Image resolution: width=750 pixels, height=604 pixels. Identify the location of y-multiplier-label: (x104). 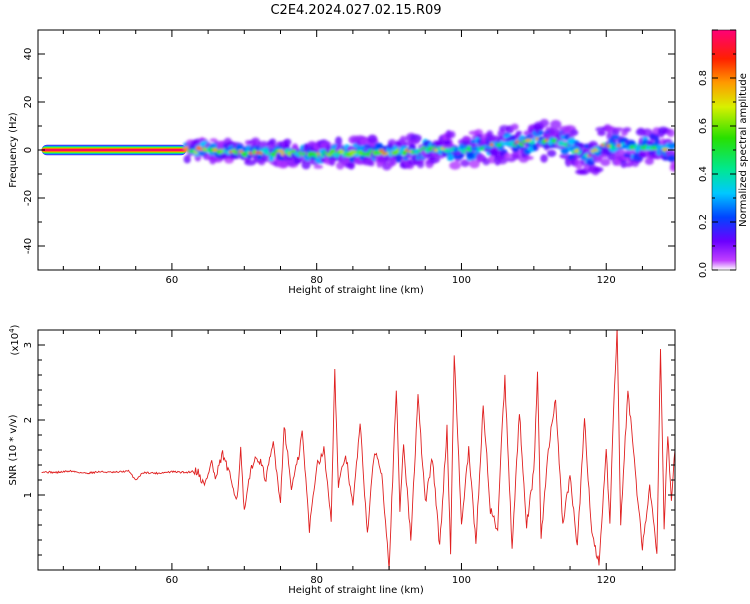
(14, 339).